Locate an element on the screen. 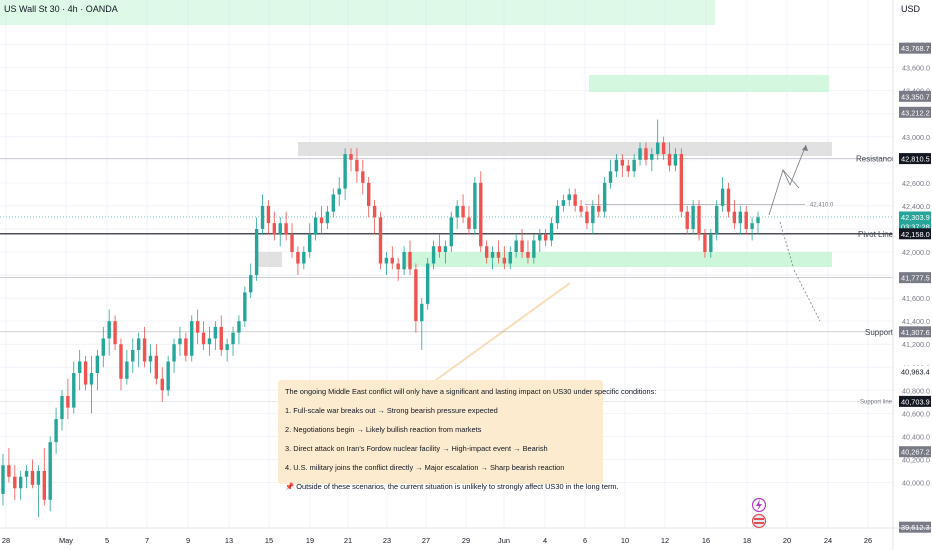 This screenshot has height=550, width=932. currency-label: USD is located at coordinates (910, 9).